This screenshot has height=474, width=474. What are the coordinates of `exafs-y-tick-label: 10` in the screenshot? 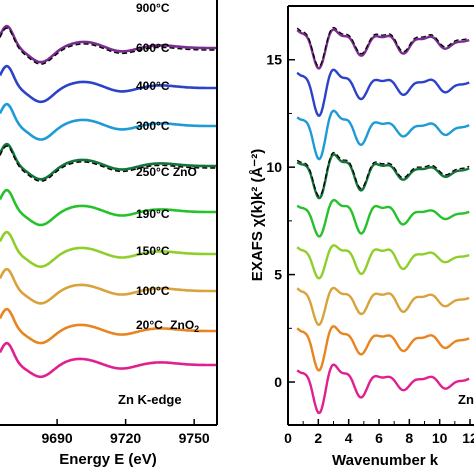 It's located at (274, 167).